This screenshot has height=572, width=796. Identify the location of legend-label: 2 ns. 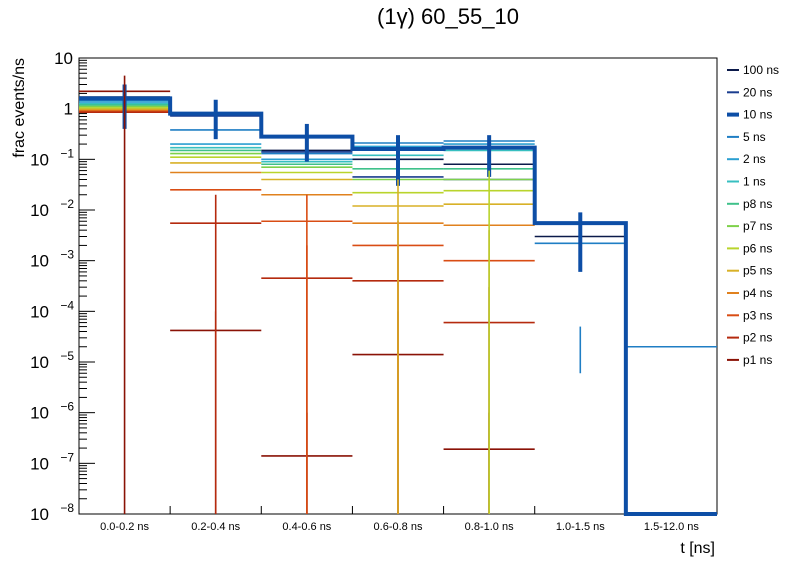
(754, 159).